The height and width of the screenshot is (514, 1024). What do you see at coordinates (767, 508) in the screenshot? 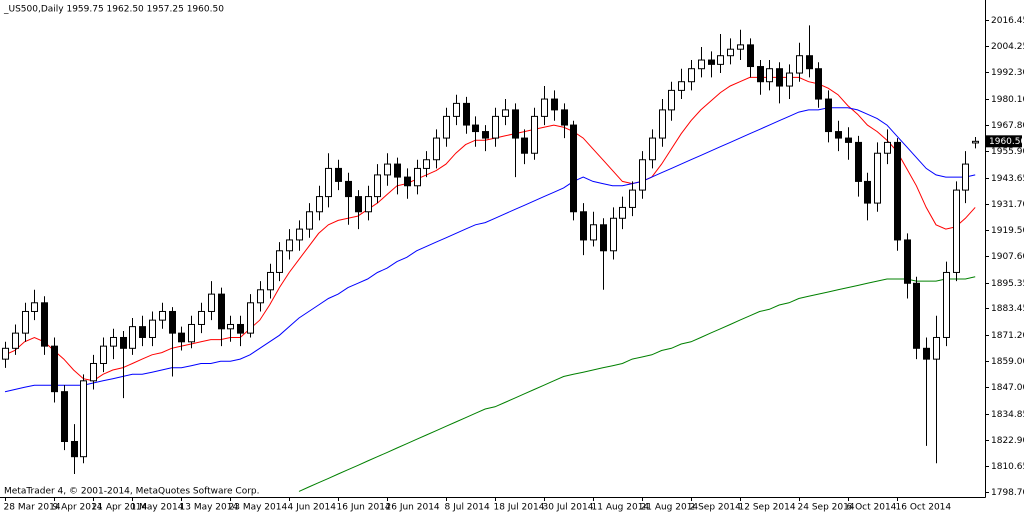
I see `x-tick-label: 12 Sep 2014` at bounding box center [767, 508].